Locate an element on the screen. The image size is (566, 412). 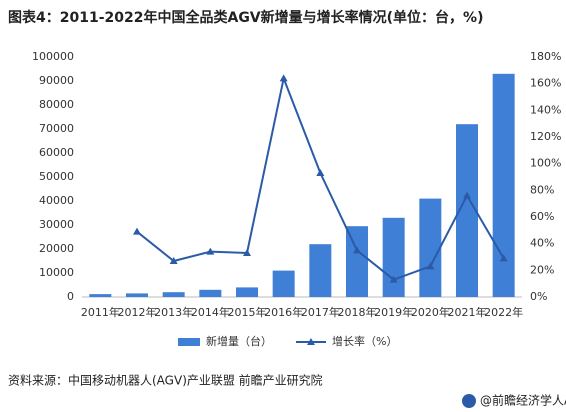
x-tick-label: 2017年 is located at coordinates (320, 312).